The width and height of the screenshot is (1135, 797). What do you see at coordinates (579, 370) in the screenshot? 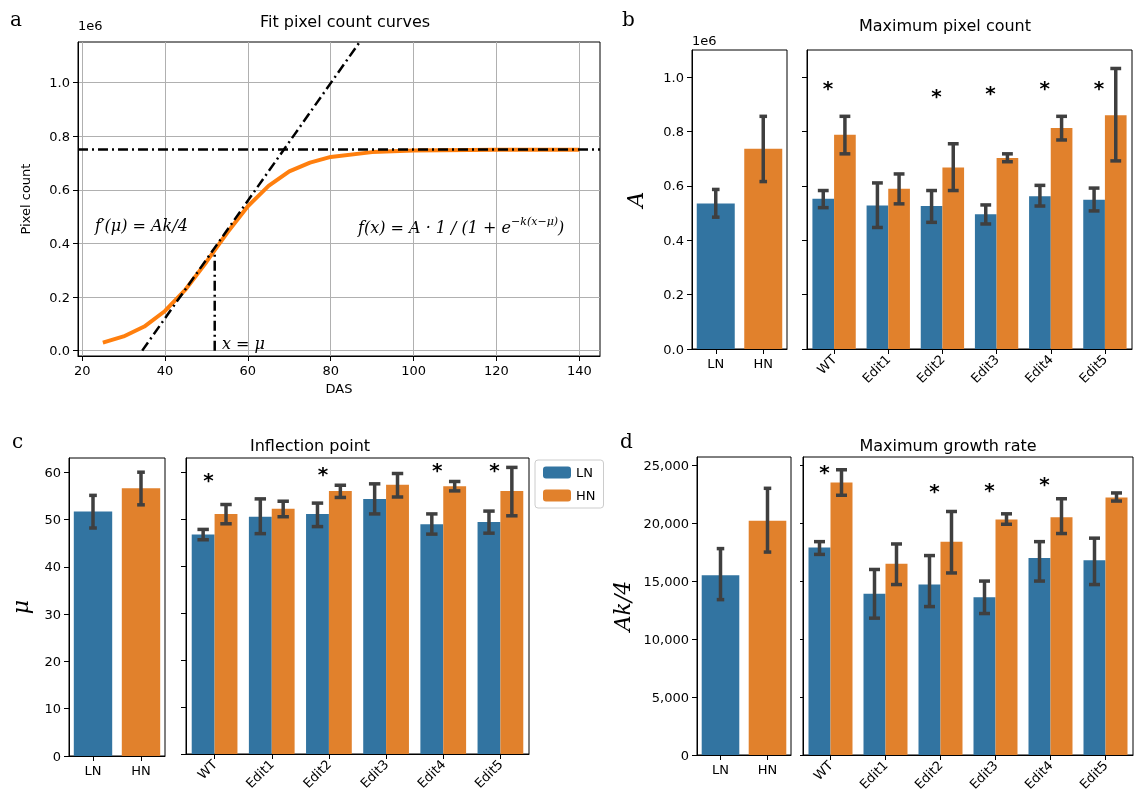
I see `x-tick-label: 140` at bounding box center [579, 370].